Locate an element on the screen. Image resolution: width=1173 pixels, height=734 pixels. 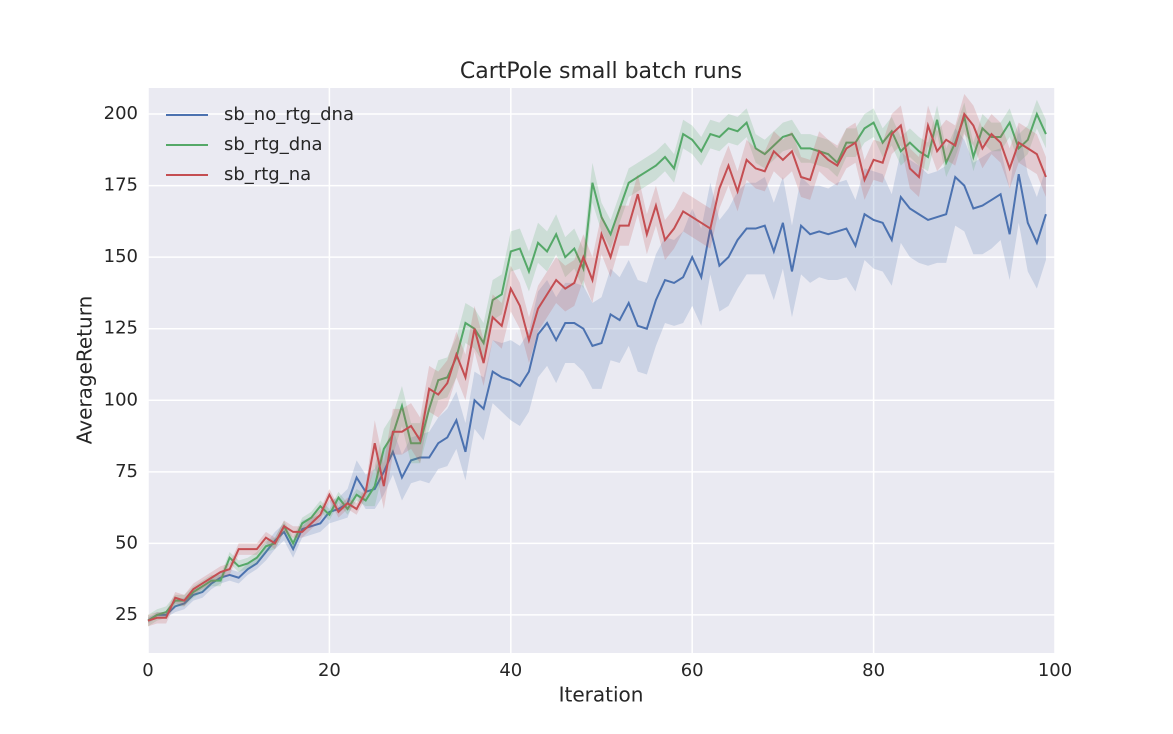
legend-label: sb_no_rtg_dna is located at coordinates (289, 114).